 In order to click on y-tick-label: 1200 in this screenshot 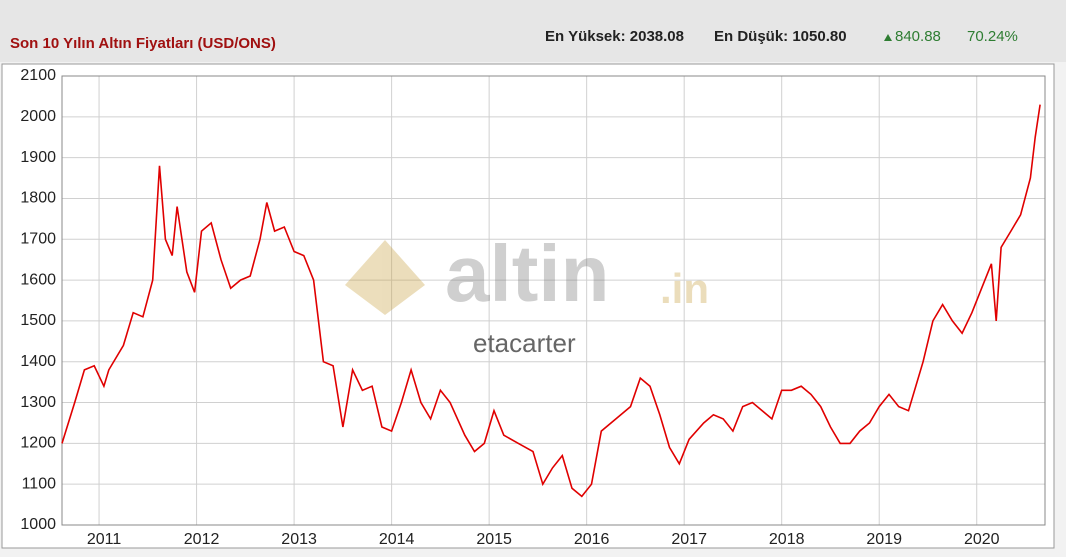, I will do `click(38, 443)`.